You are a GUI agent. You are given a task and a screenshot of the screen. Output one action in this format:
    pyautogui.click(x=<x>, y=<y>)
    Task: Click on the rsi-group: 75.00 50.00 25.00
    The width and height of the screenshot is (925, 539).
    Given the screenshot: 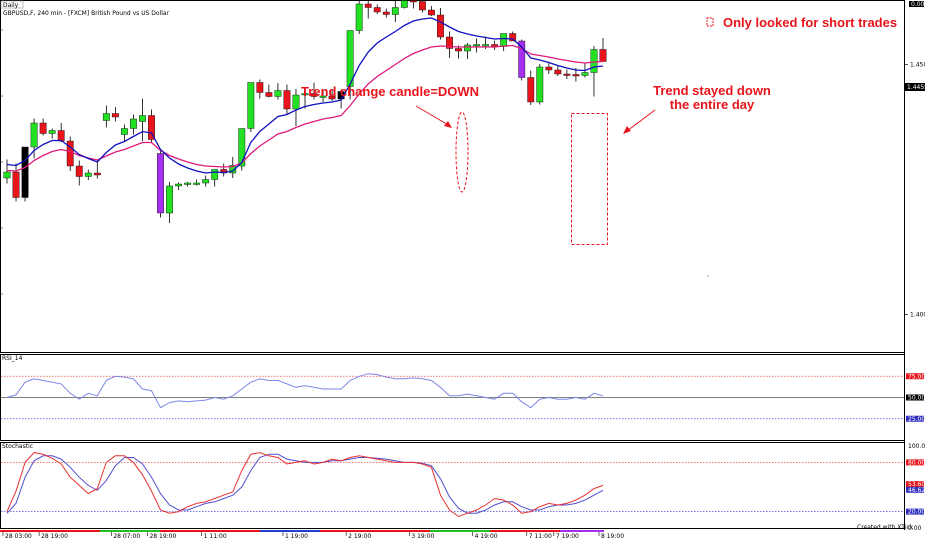 What is the action you would take?
    pyautogui.click(x=463, y=398)
    